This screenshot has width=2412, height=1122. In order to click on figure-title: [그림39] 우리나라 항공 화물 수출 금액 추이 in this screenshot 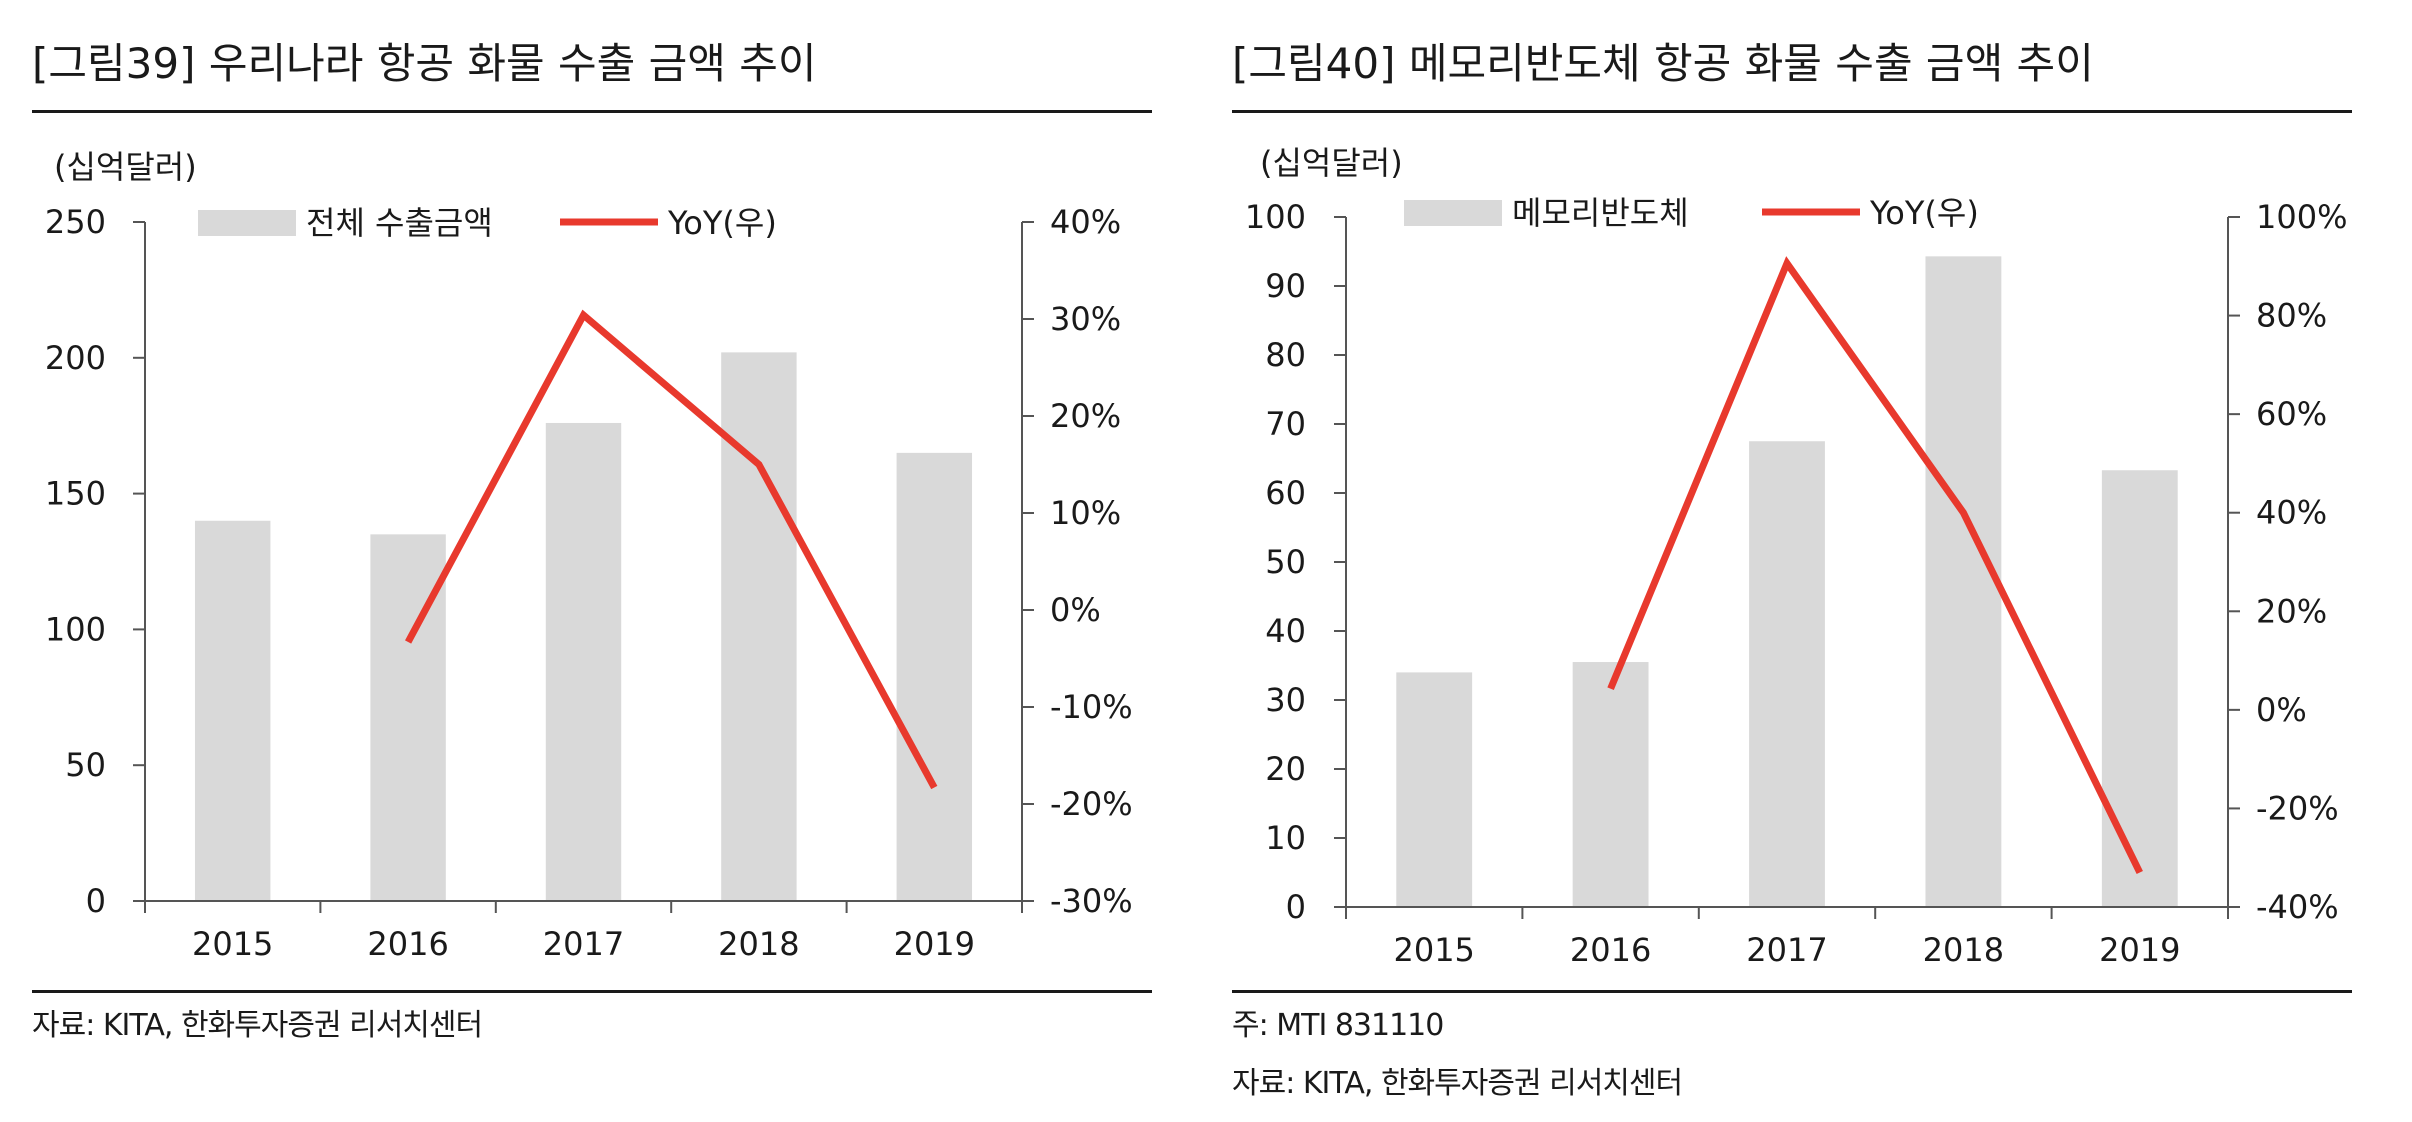, I will do `click(424, 63)`.